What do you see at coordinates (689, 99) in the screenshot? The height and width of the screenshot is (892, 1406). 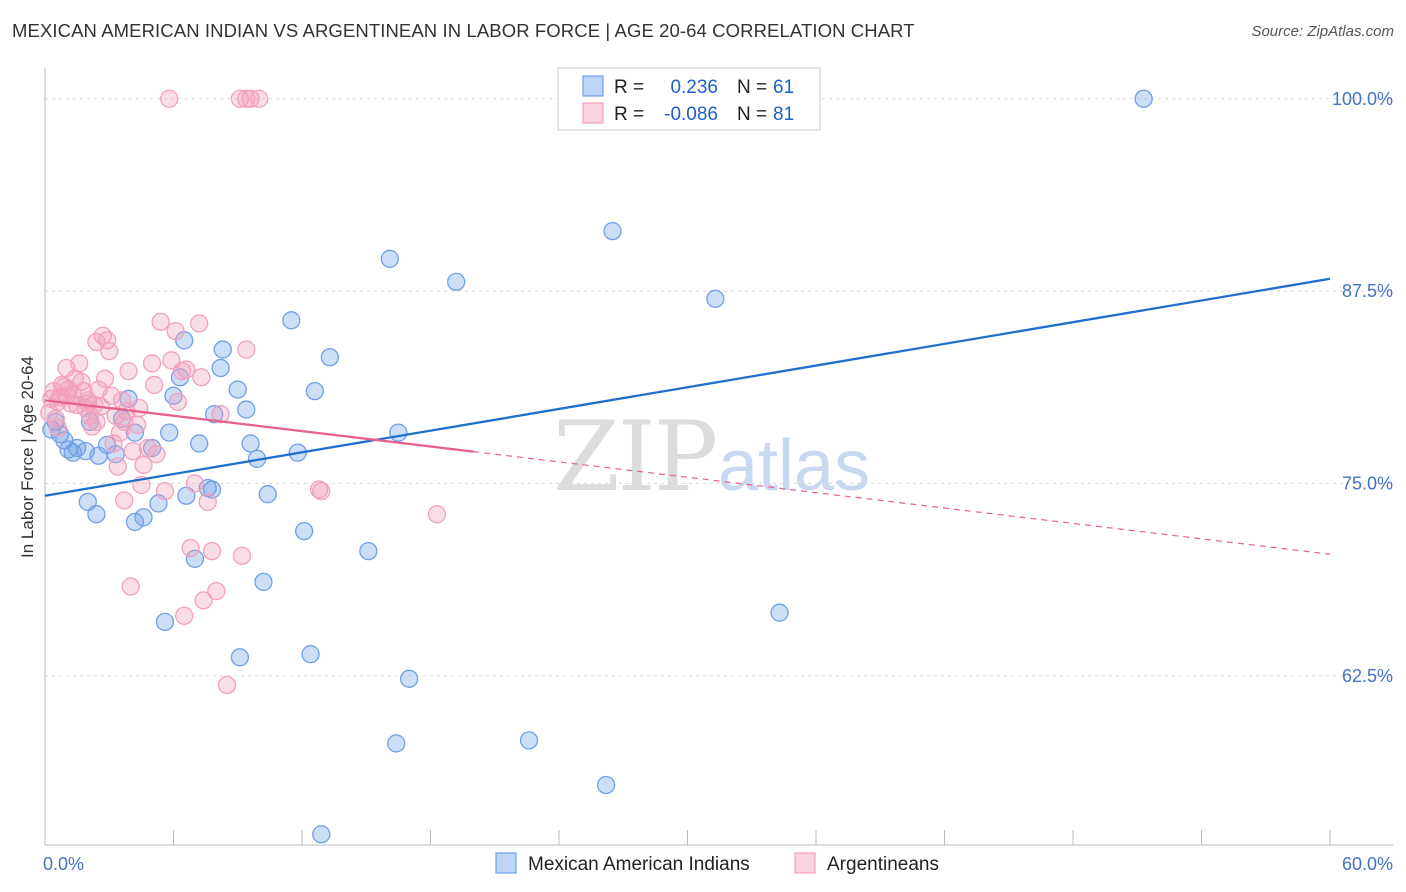 I see `stats-legend-box` at bounding box center [689, 99].